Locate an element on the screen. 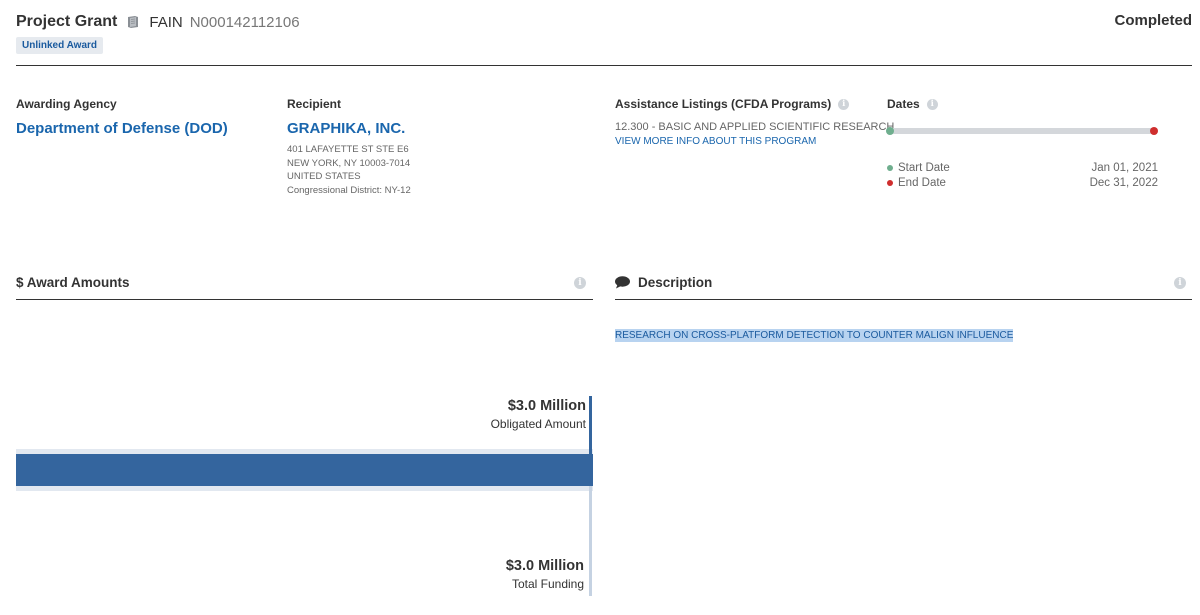 The image size is (1200, 615). fain-value: N000142112106 is located at coordinates (244, 22).